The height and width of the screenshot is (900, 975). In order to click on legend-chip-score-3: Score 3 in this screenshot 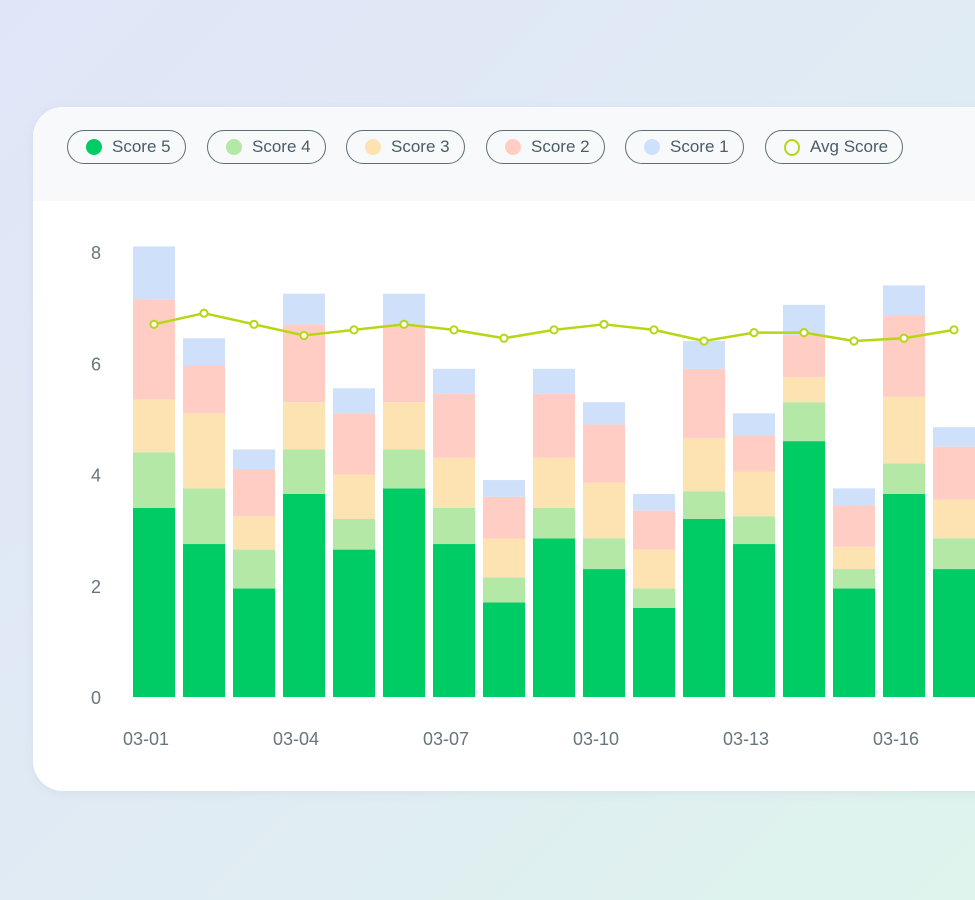, I will do `click(405, 147)`.